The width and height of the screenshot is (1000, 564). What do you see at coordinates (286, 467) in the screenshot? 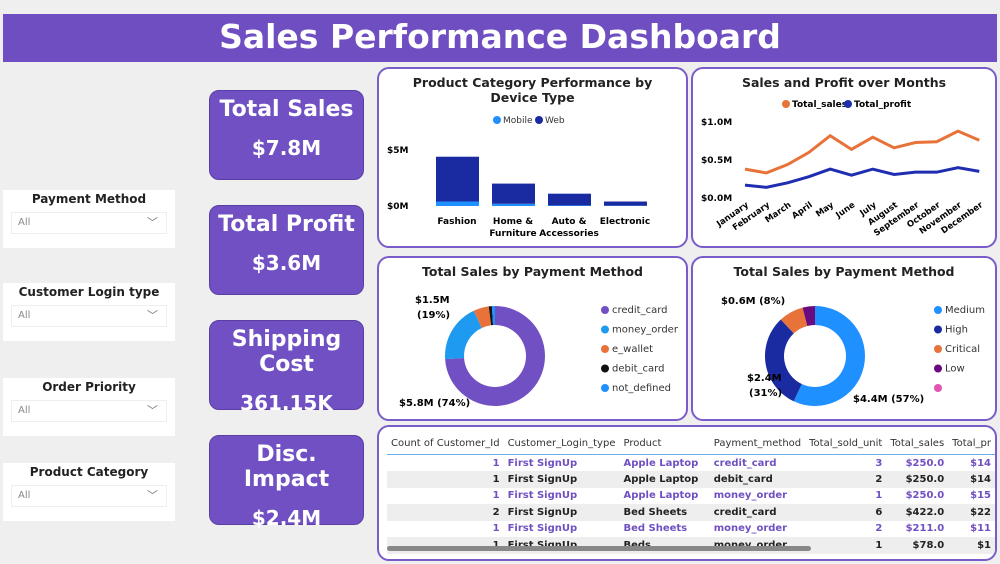
I see `kpi-label: Disc. Impact` at bounding box center [286, 467].